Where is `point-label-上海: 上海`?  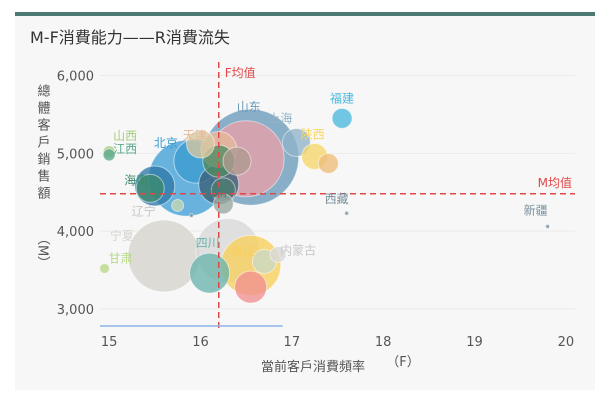
point-label-上海: 上海 is located at coordinates (280, 117).